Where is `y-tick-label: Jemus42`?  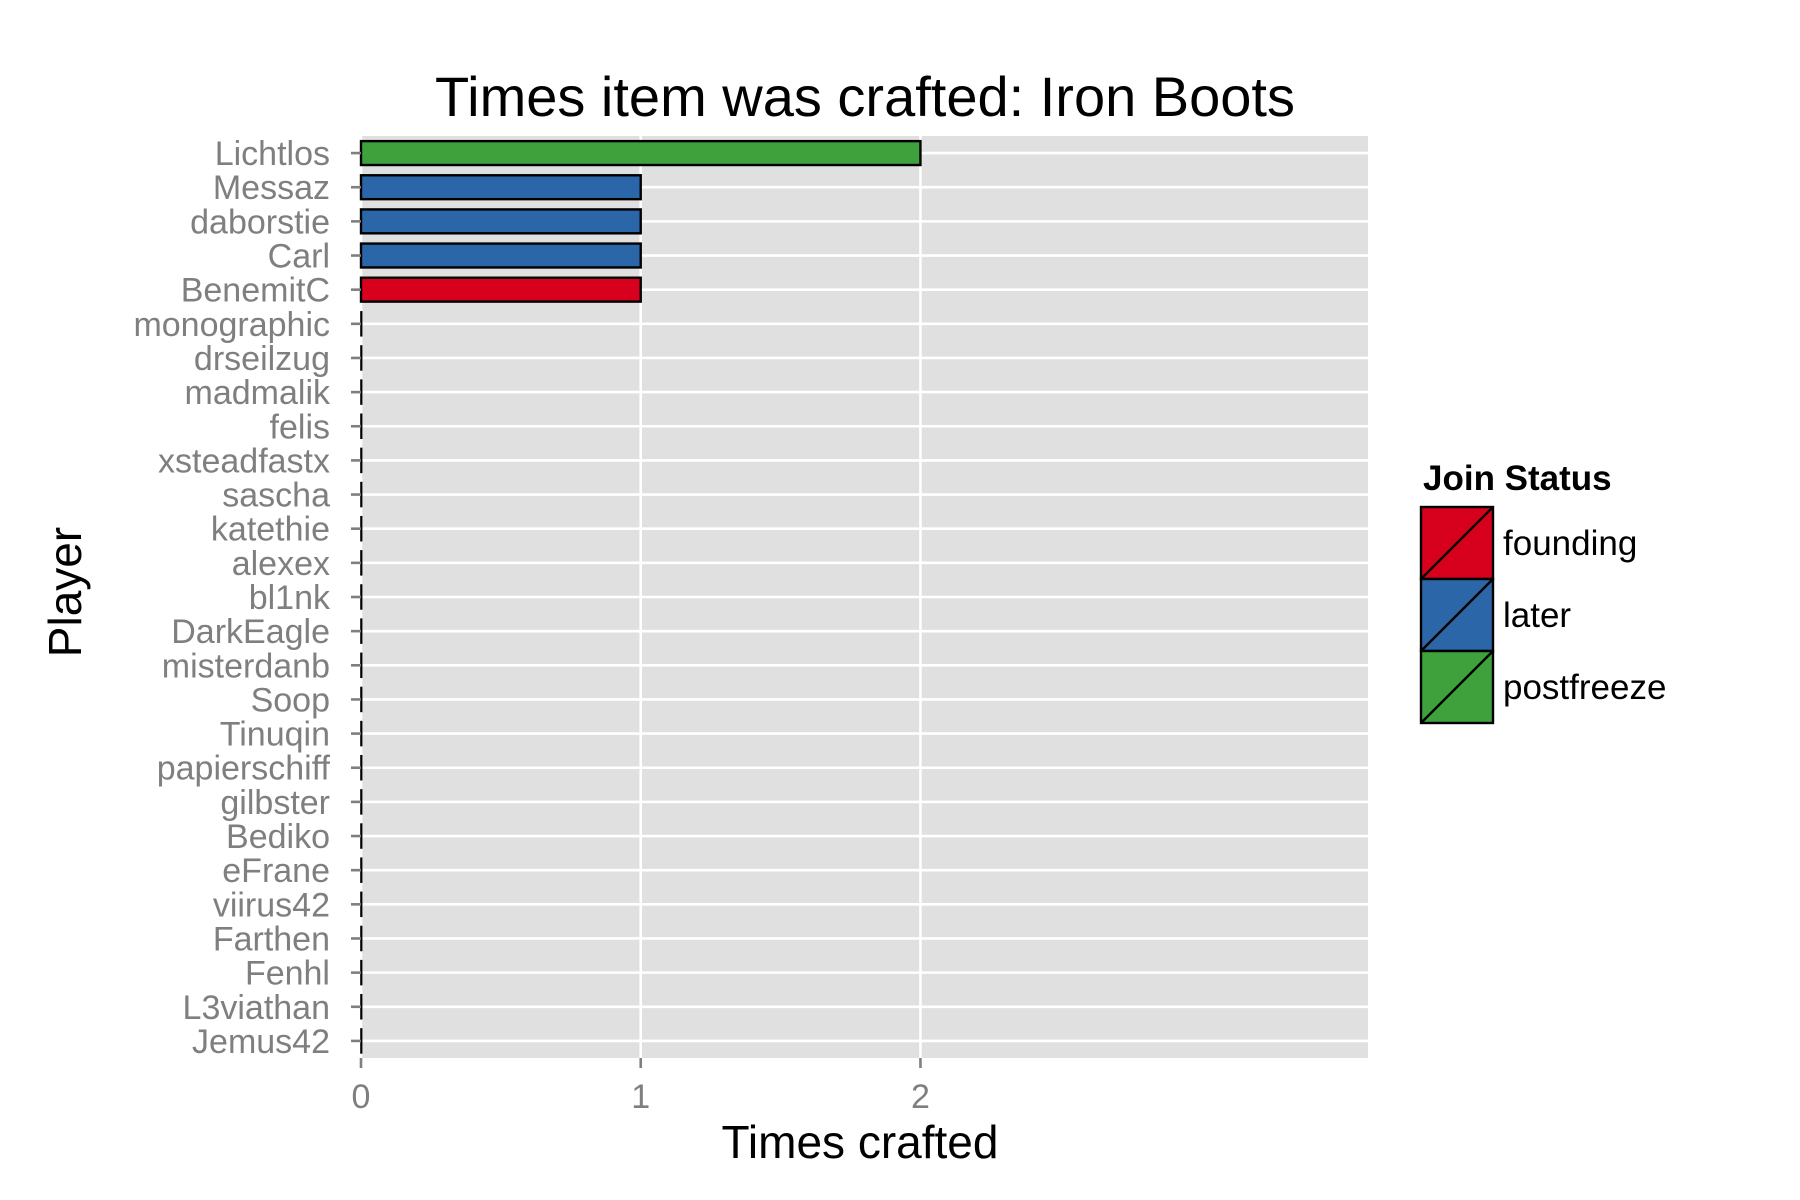
y-tick-label: Jemus42 is located at coordinates (261, 1042).